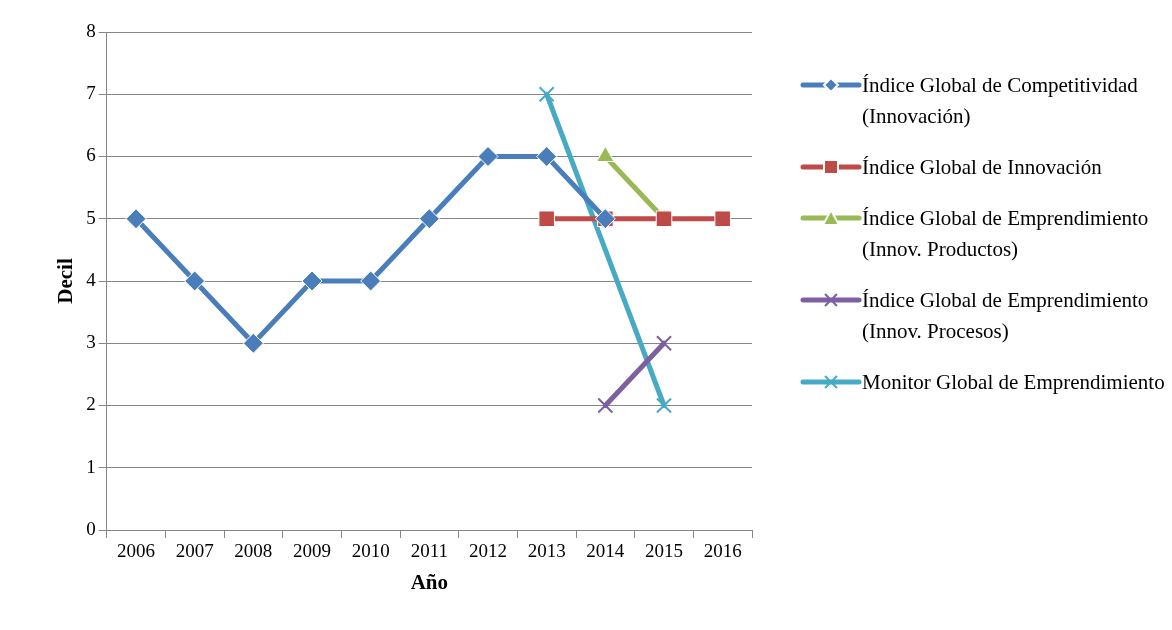 This screenshot has width=1172, height=630. I want to click on x-tick-label: 2013, so click(546, 551).